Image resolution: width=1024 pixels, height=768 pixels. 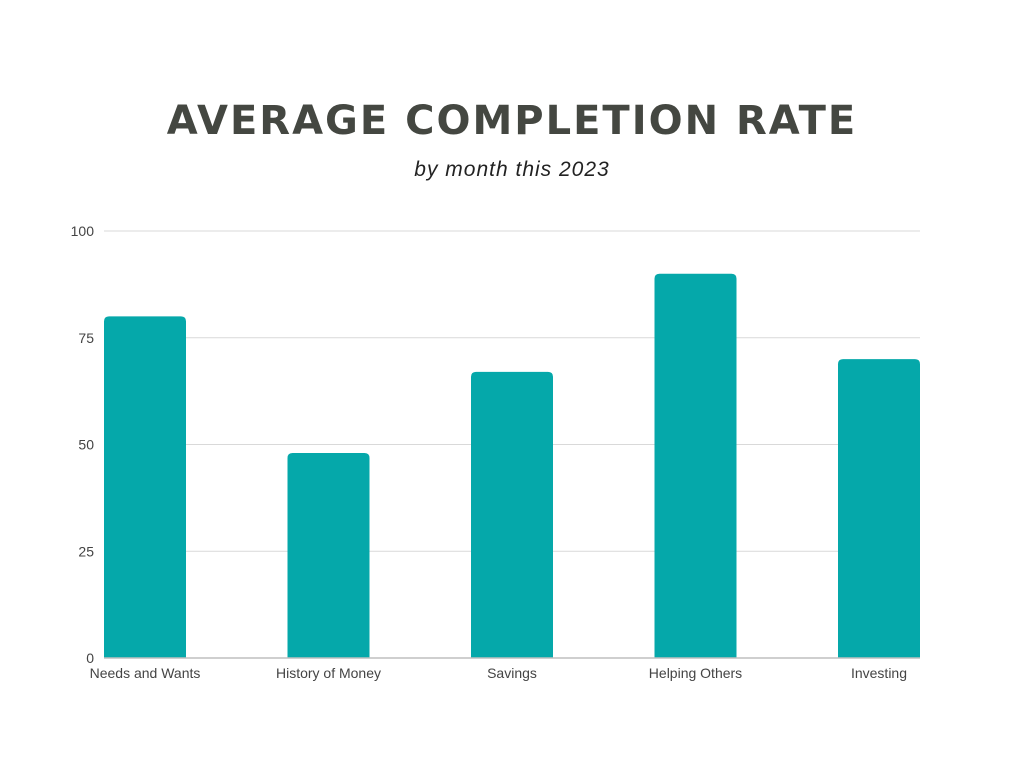 I want to click on x-tick-label: Needs and Wants, so click(x=145, y=673).